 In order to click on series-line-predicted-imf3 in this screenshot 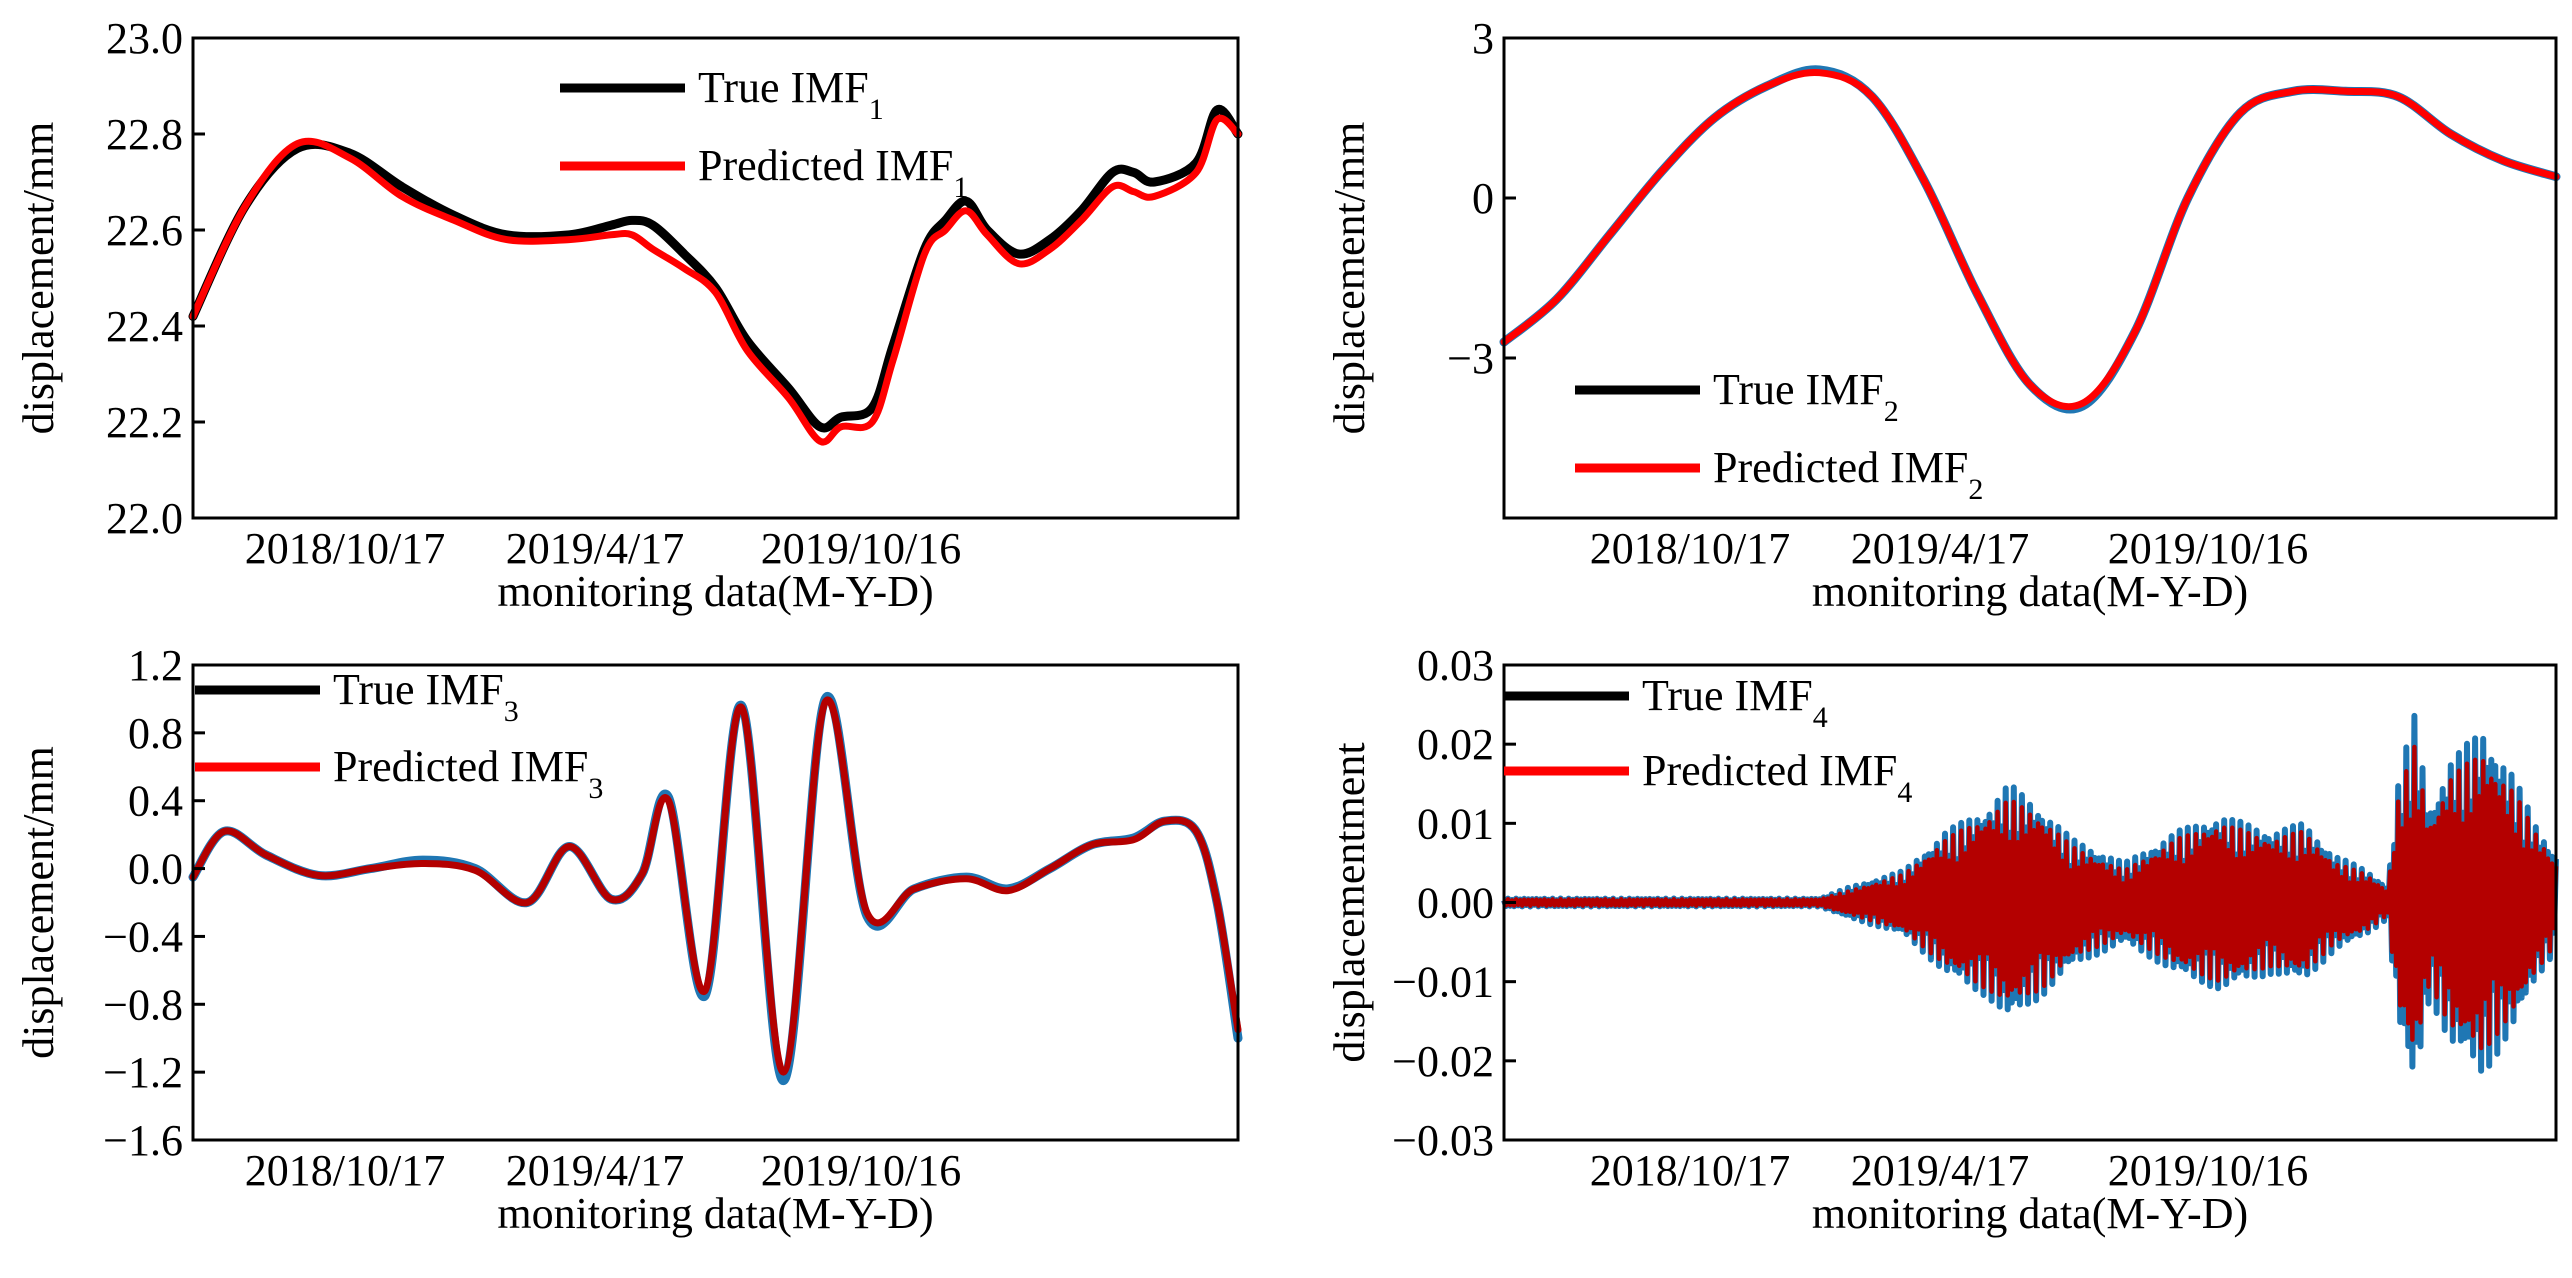, I will do `click(715, 886)`.